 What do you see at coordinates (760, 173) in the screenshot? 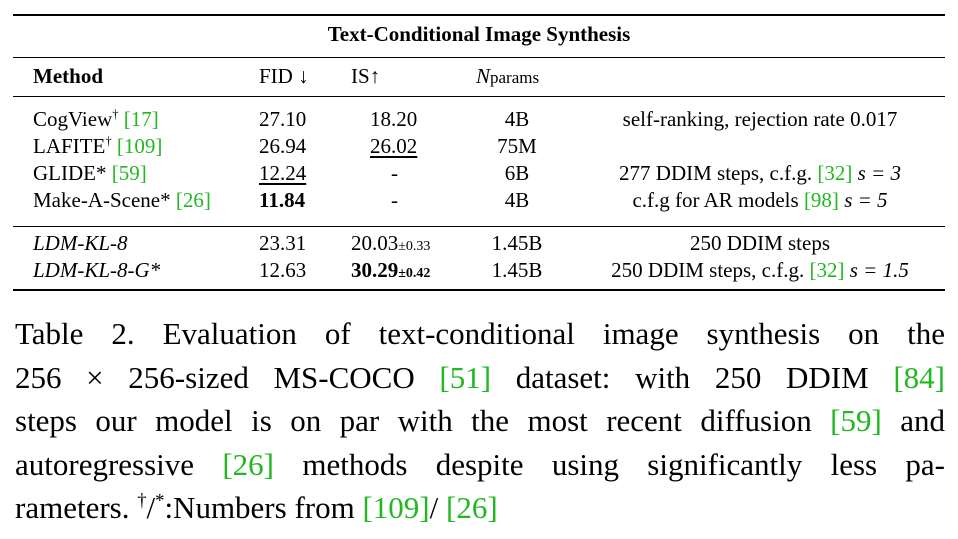
I see `table-row-notes: 277 DDIM steps, c.f.g. [32] s = 3` at bounding box center [760, 173].